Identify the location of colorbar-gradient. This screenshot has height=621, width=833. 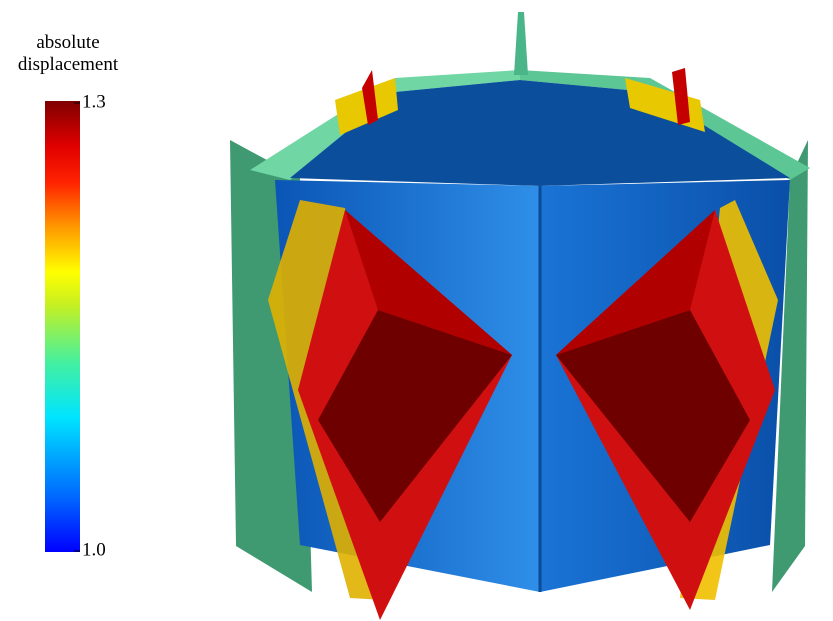
(62, 326).